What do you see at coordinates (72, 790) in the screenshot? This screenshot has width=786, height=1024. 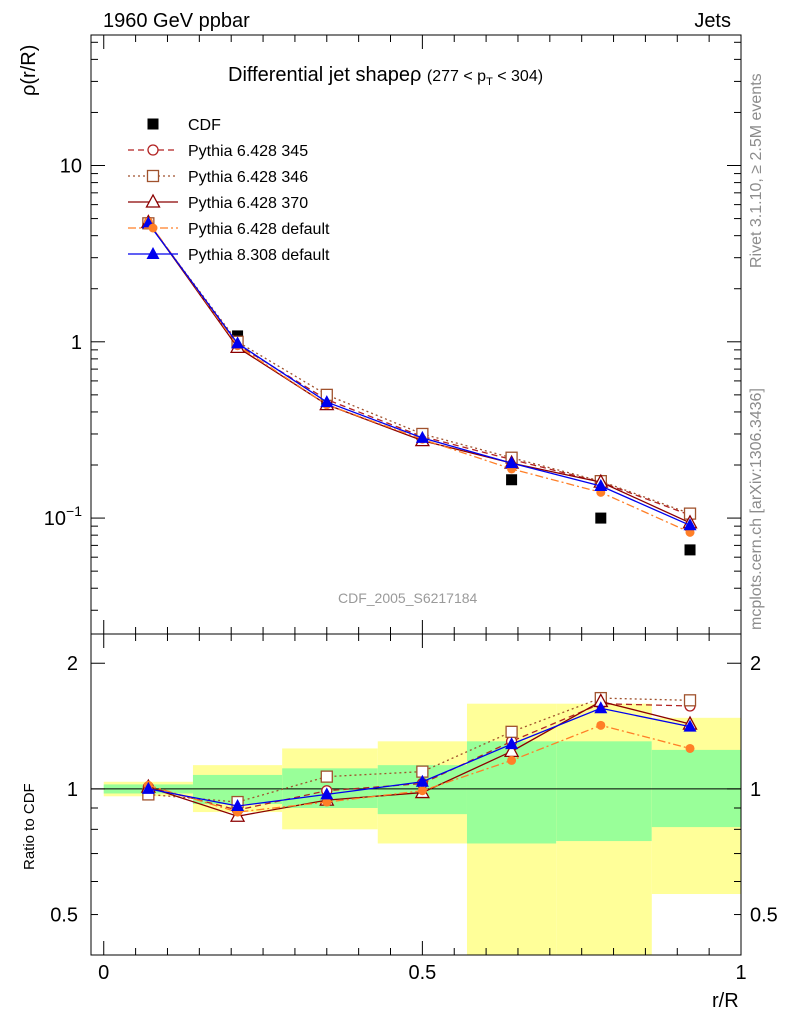 I see `y-tick-label-ratio-left: 1` at bounding box center [72, 790].